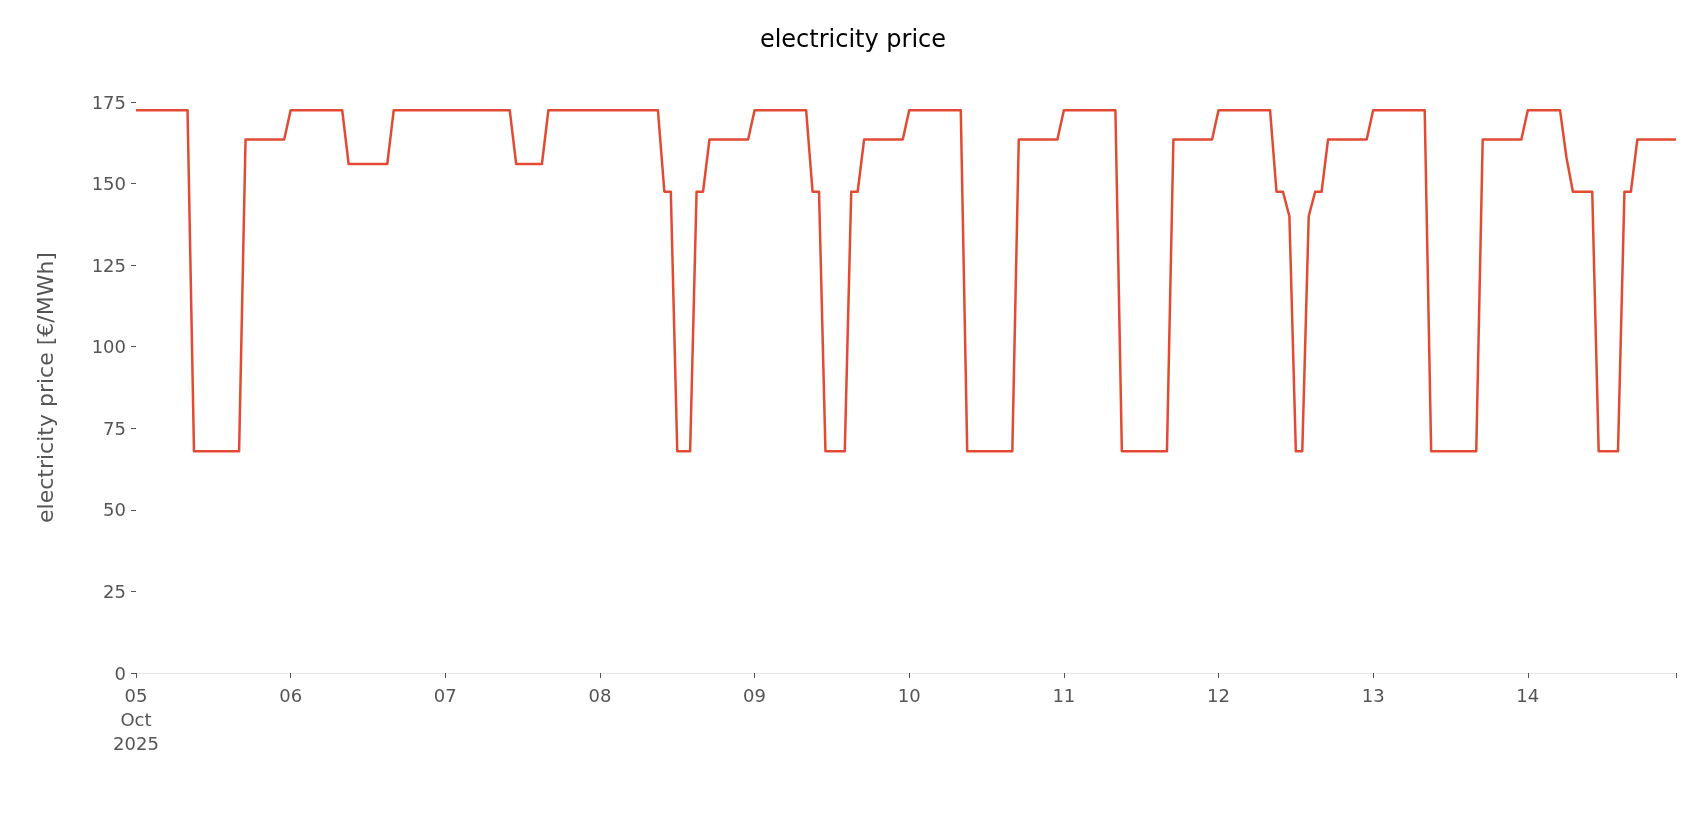 Image resolution: width=1706 pixels, height=815 pixels. I want to click on x-tick-label: 07, so click(445, 695).